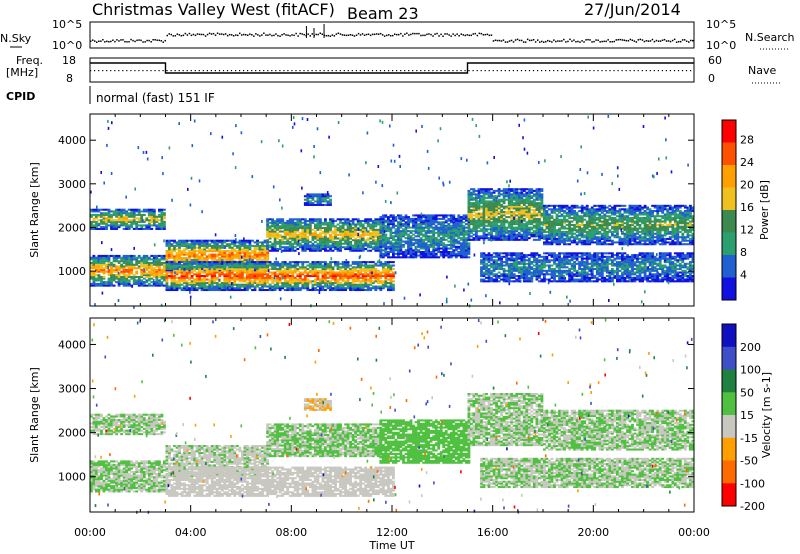  What do you see at coordinates (715, 60) in the screenshot?
I see `nave-tick-top: 60` at bounding box center [715, 60].